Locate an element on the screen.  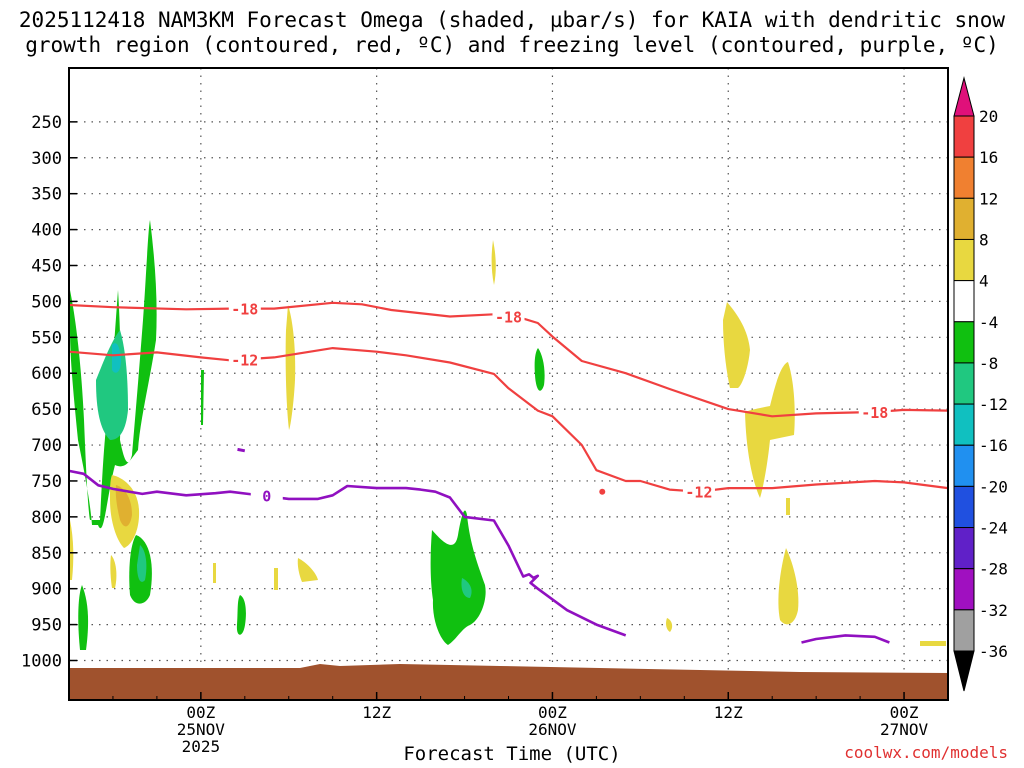
contour-label-freezing: 0 is located at coordinates (266, 496).